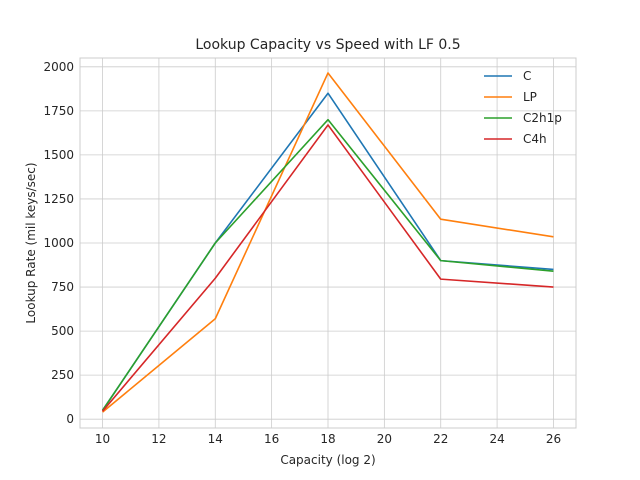 The image size is (640, 480). Describe the element at coordinates (523, 107) in the screenshot. I see `legend: C LP C2h1p C4h` at that location.